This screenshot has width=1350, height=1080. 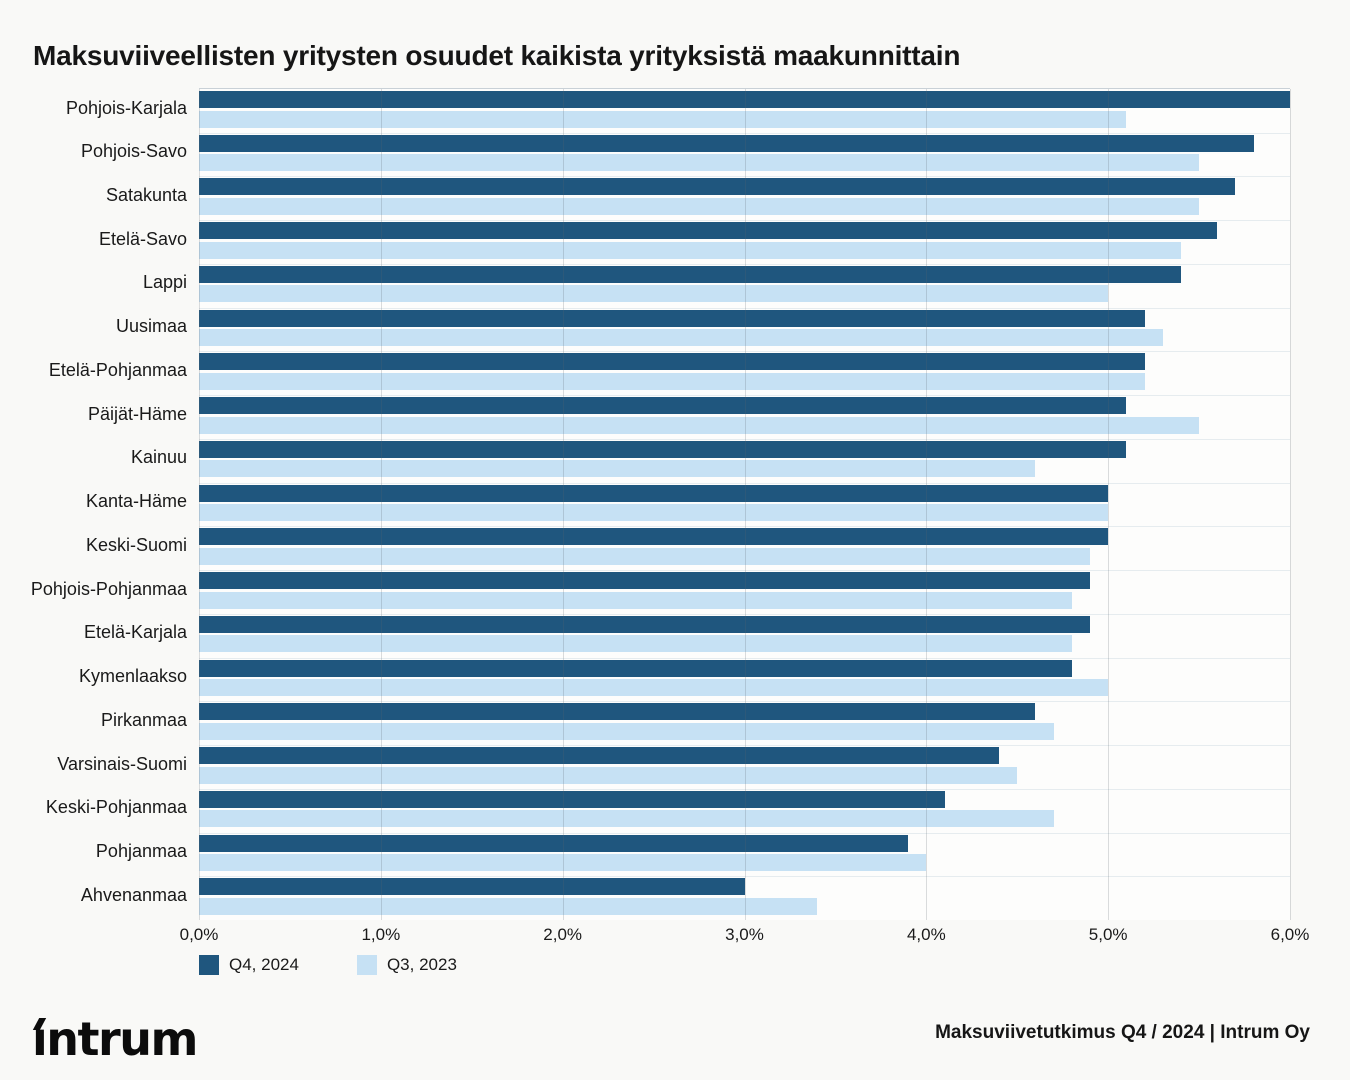 What do you see at coordinates (135, 632) in the screenshot?
I see `category-label-etelä-karjala: Etelä-Karjala` at bounding box center [135, 632].